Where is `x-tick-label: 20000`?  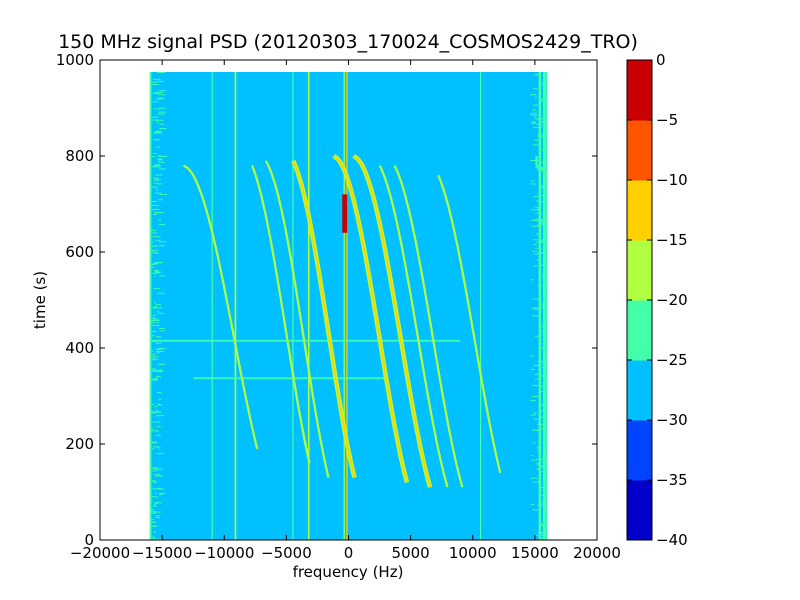
x-tick-label: 20000 is located at coordinates (597, 553).